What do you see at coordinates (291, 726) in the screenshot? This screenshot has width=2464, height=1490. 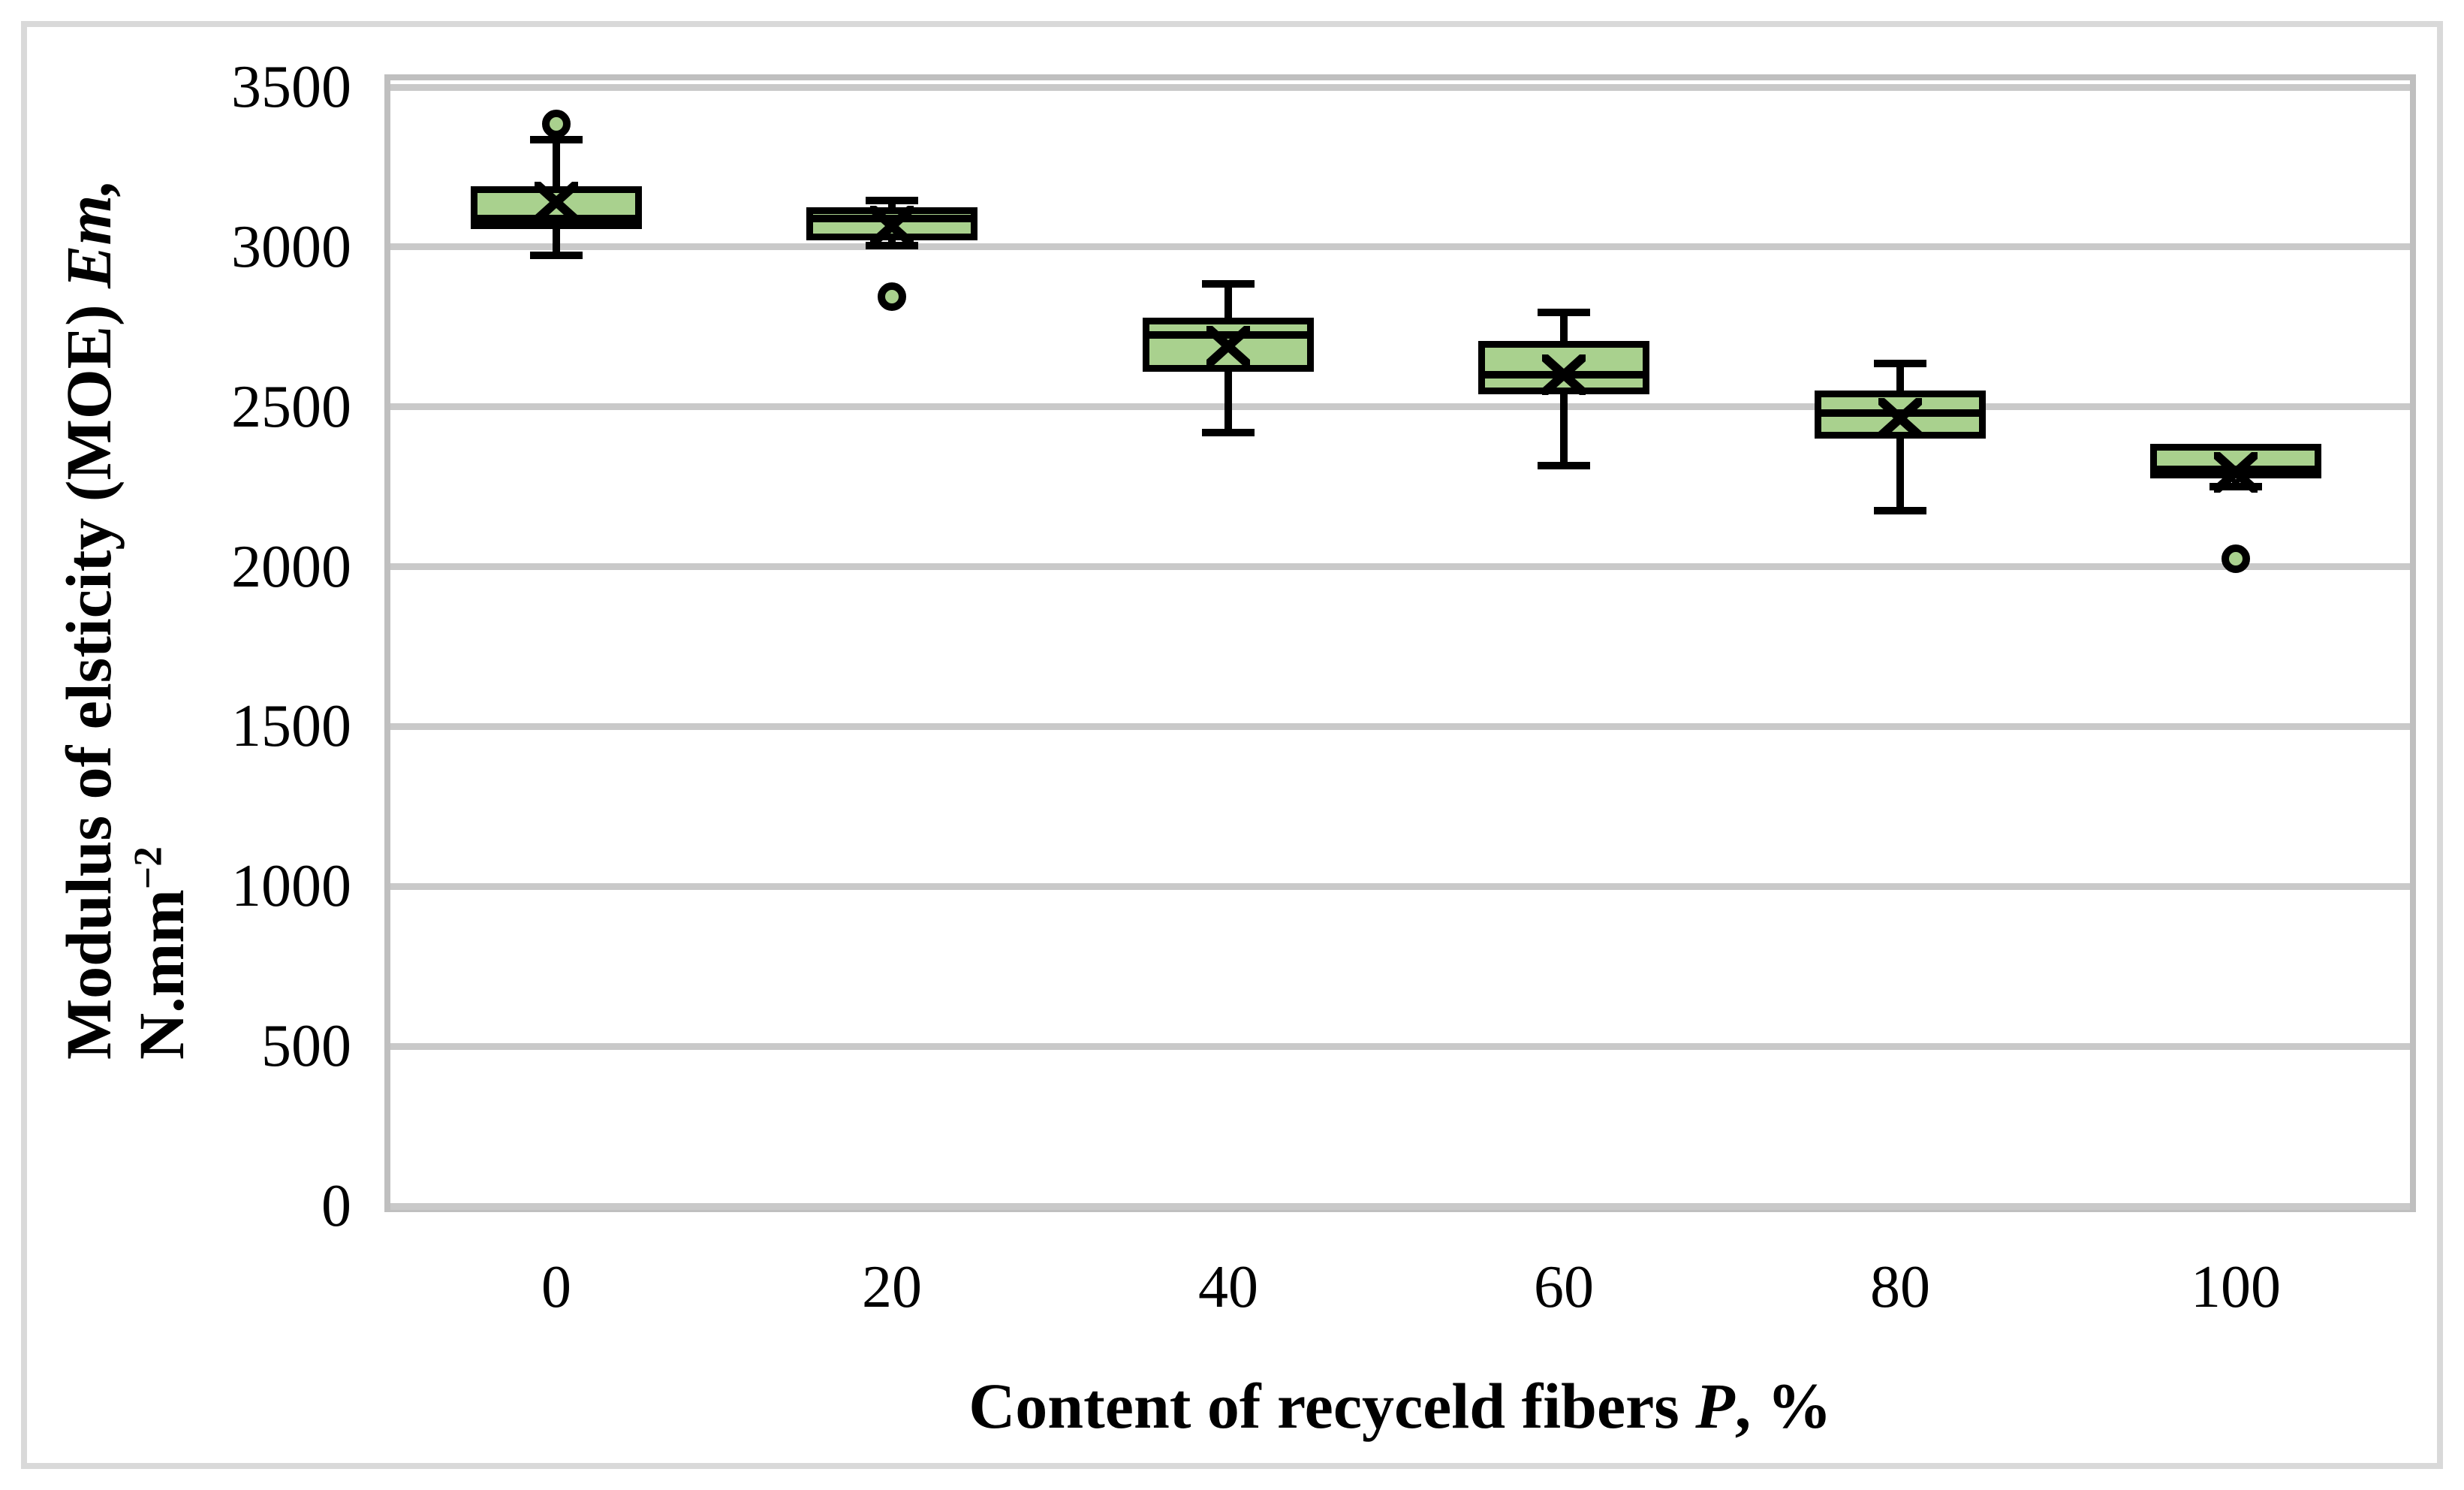 I see `y-tick-label-1500: 1500` at bounding box center [291, 726].